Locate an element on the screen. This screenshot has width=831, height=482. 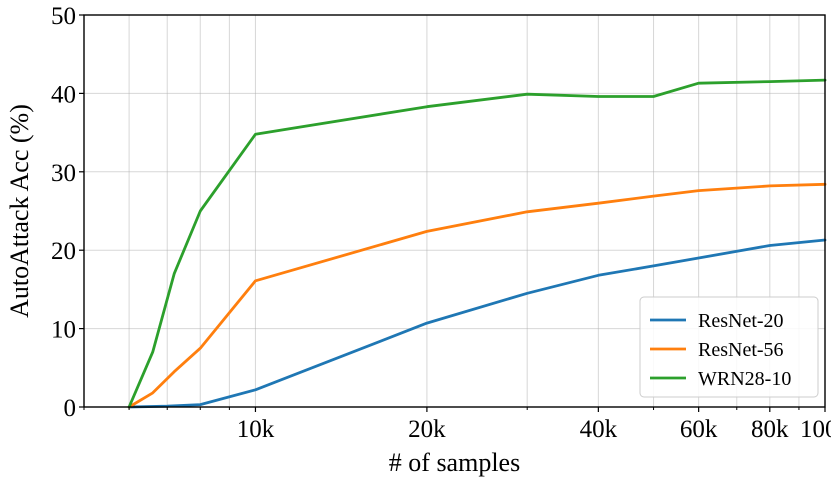
x-tick-label: 10k is located at coordinates (256, 429).